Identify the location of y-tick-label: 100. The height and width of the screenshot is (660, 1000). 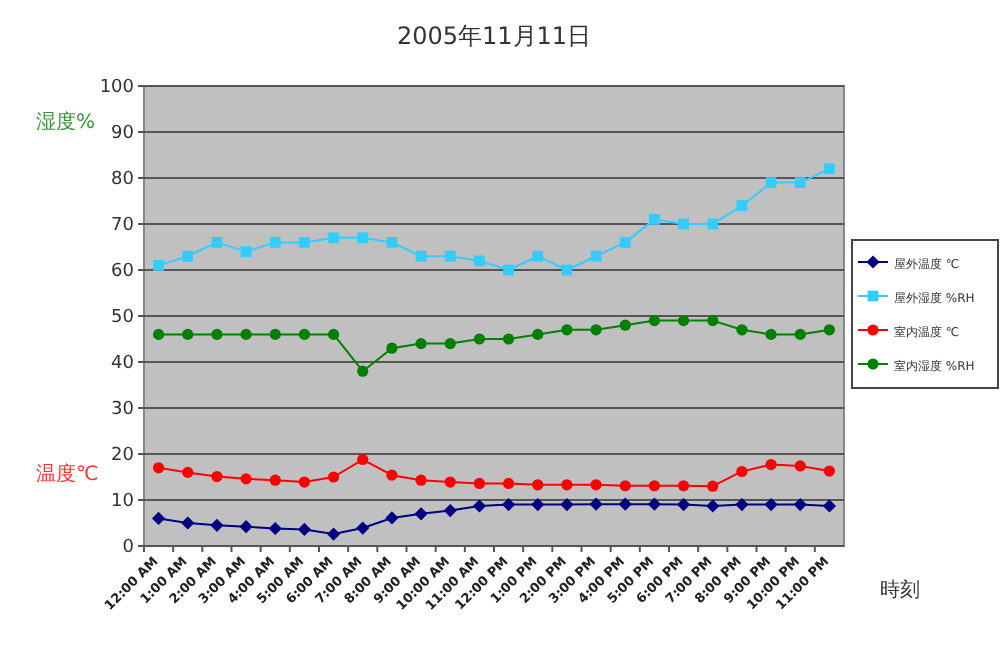
(117, 88).